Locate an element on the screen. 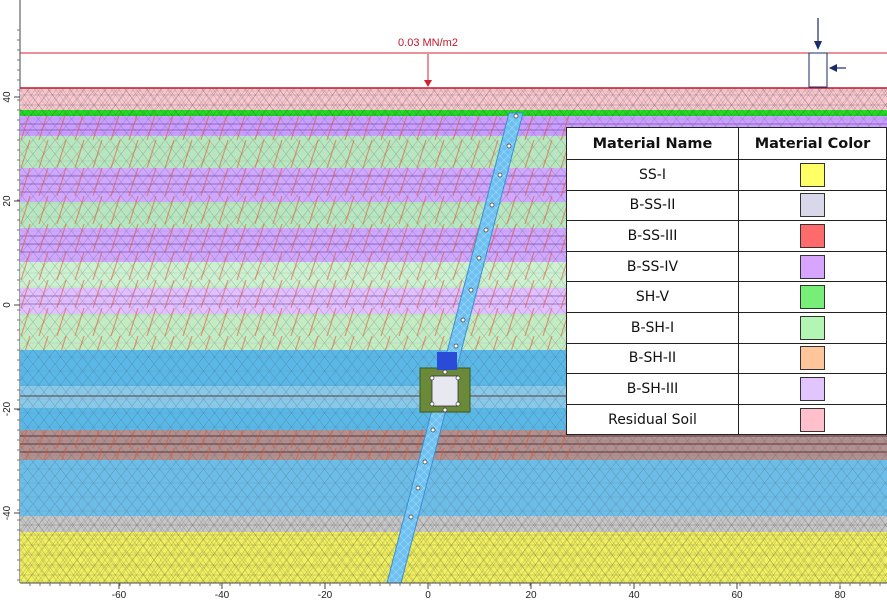 Image resolution: width=887 pixels, height=602 pixels. material-name: B-SH-I is located at coordinates (652, 327).